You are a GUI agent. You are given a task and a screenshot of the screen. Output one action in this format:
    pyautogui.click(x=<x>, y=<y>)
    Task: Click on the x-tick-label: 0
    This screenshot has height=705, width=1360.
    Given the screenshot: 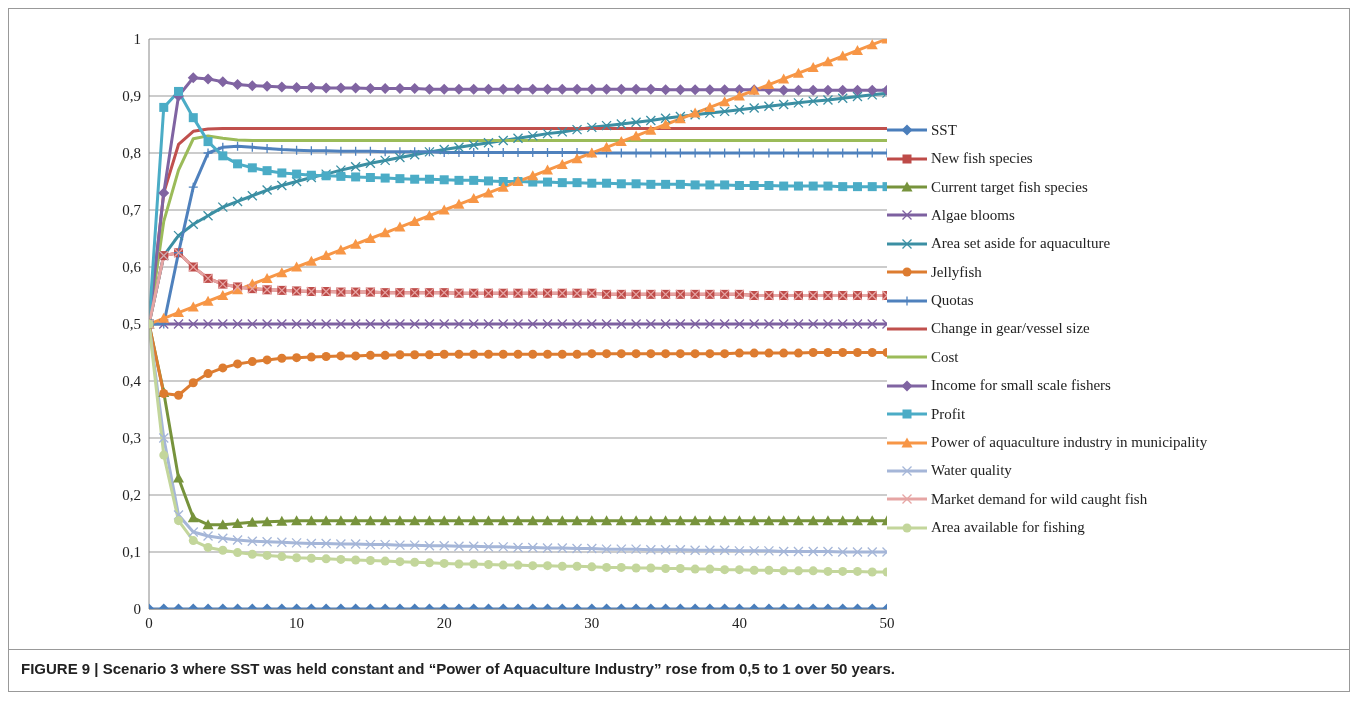 What is the action you would take?
    pyautogui.click(x=149, y=622)
    